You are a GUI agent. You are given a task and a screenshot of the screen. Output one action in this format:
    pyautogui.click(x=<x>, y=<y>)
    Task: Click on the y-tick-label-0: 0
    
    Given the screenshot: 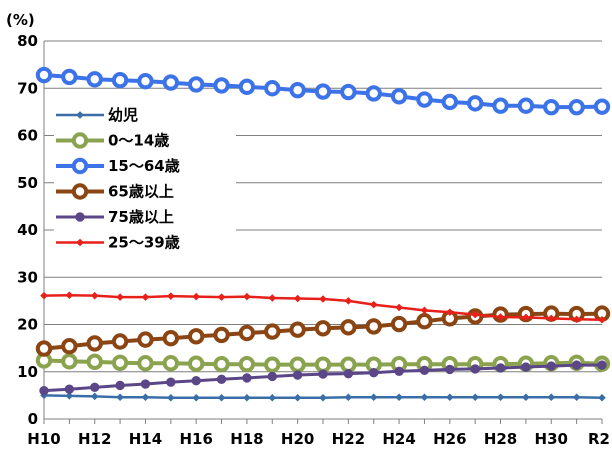 What is the action you would take?
    pyautogui.click(x=33, y=419)
    